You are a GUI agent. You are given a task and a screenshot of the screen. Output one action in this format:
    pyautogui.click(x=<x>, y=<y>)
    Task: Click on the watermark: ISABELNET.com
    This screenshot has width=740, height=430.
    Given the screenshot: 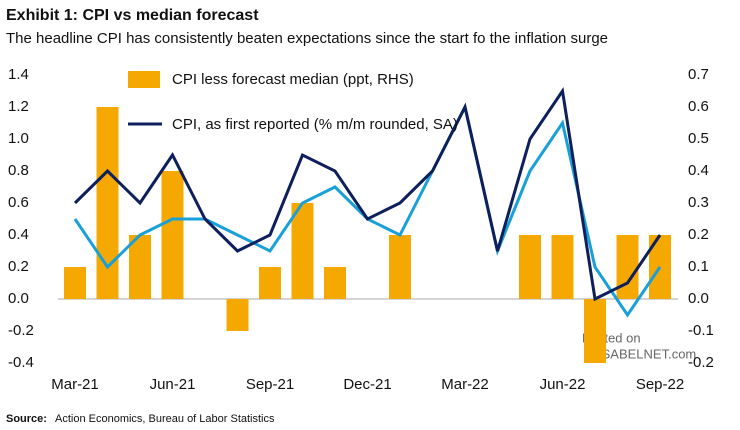 What is the action you would take?
    pyautogui.click(x=647, y=353)
    